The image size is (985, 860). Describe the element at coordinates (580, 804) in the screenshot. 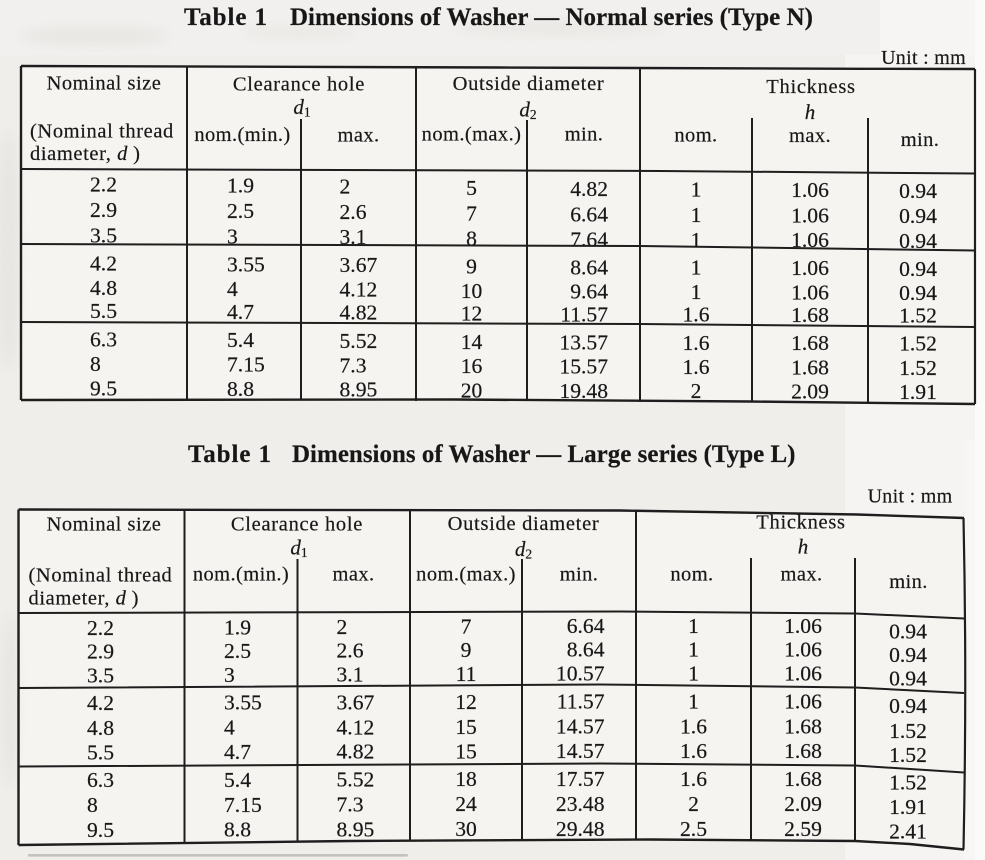

I see `svg-text: 23.48` at that location.